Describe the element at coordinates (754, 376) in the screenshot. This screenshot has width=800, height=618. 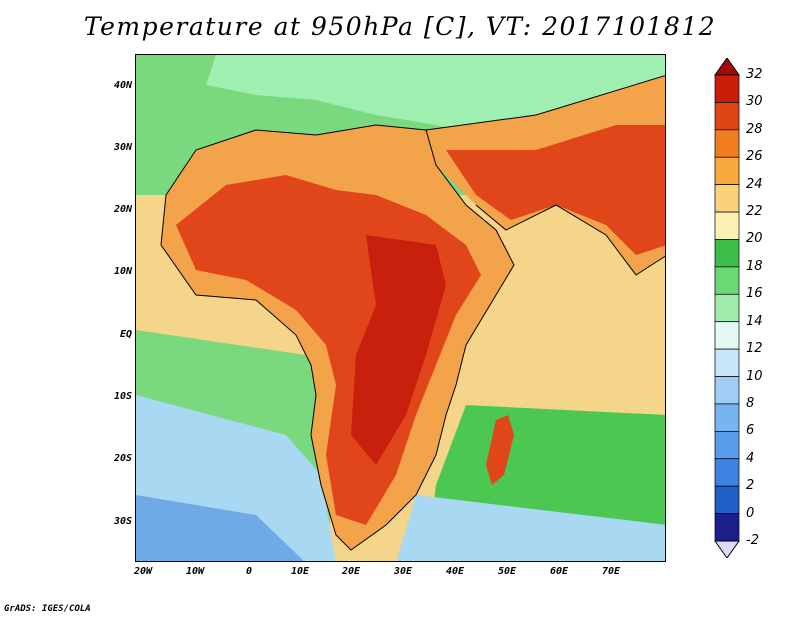
I see `colorbar-label: 10` at that location.